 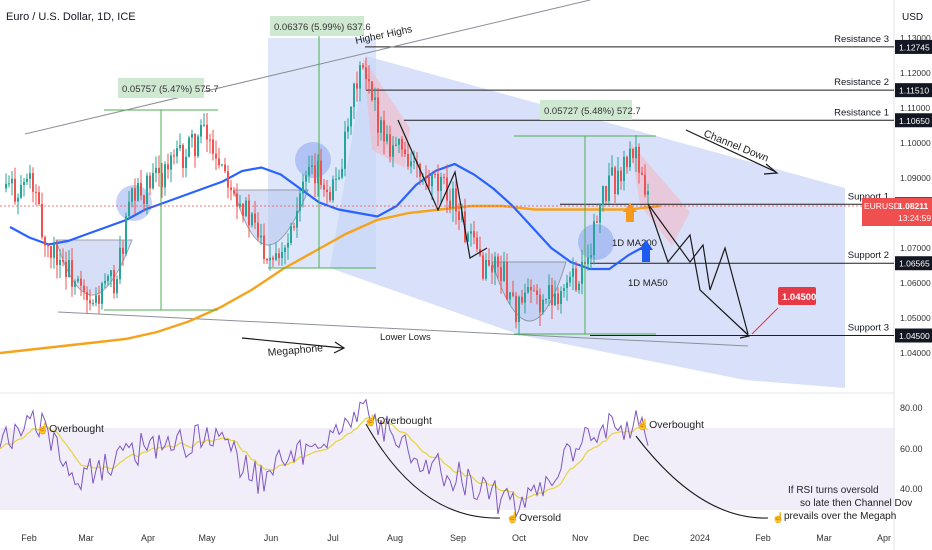 What do you see at coordinates (911, 408) in the screenshot?
I see `rsi-tick-80: 80.00` at bounding box center [911, 408].